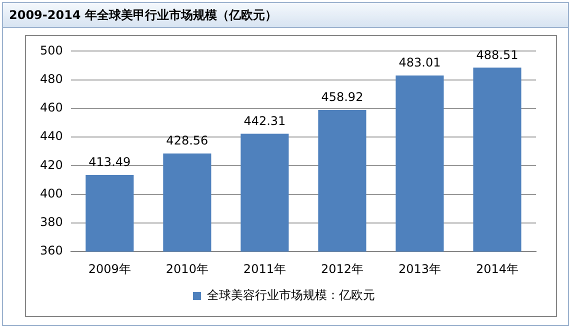 The width and height of the screenshot is (571, 328). Describe the element at coordinates (51, 79) in the screenshot. I see `y-tick-label: 480` at that location.